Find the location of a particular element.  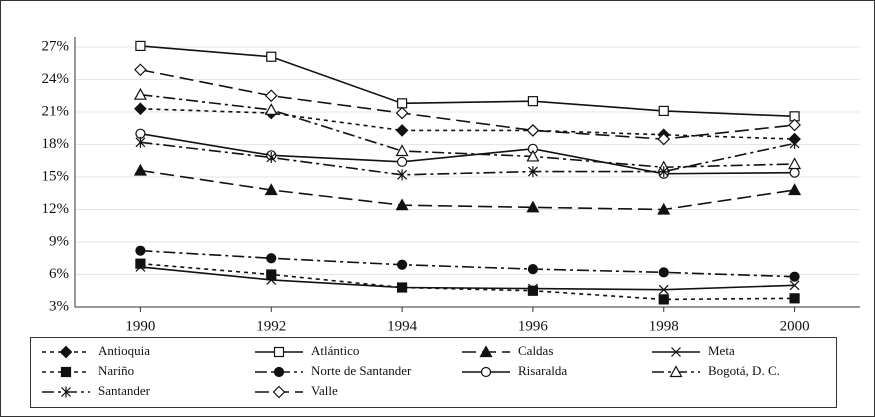

x-tick-label: 1994 is located at coordinates (402, 326).